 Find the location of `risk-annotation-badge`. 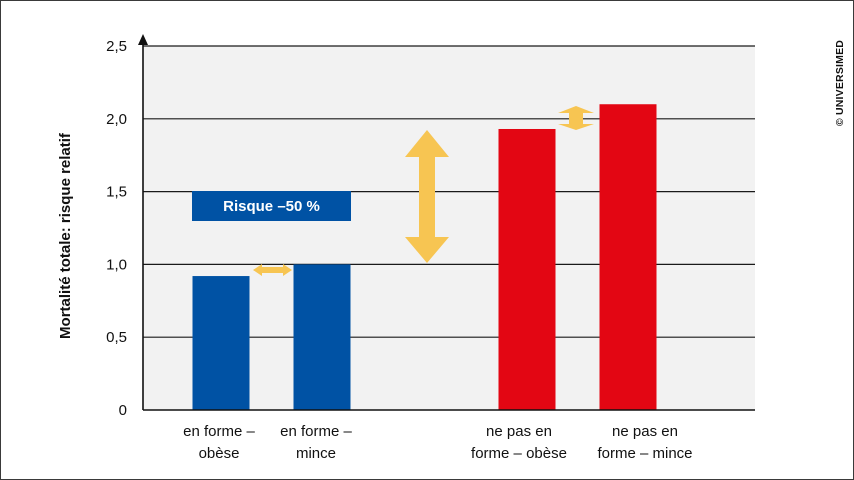

risk-annotation-badge is located at coordinates (271, 206).